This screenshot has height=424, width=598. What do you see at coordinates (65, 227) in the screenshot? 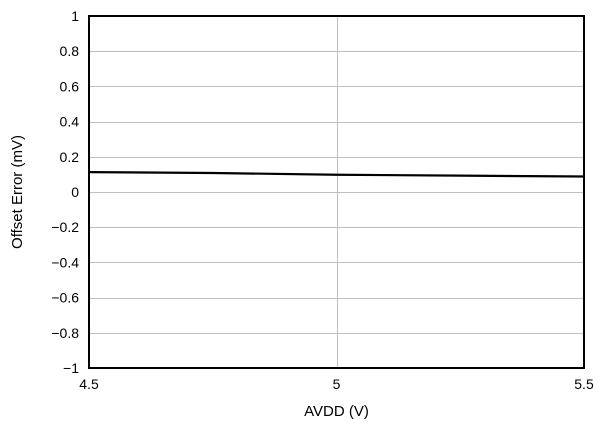
I see `y-tick-label: −0.2` at bounding box center [65, 227].